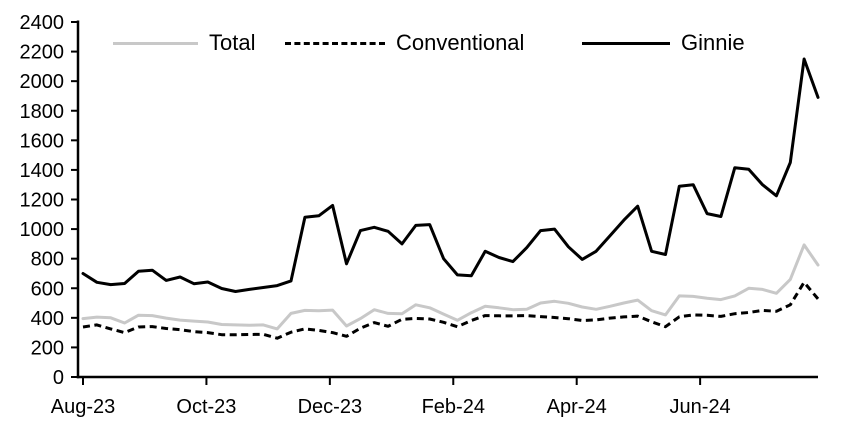  I want to click on legend-label-conventional: Conventional, so click(460, 42).